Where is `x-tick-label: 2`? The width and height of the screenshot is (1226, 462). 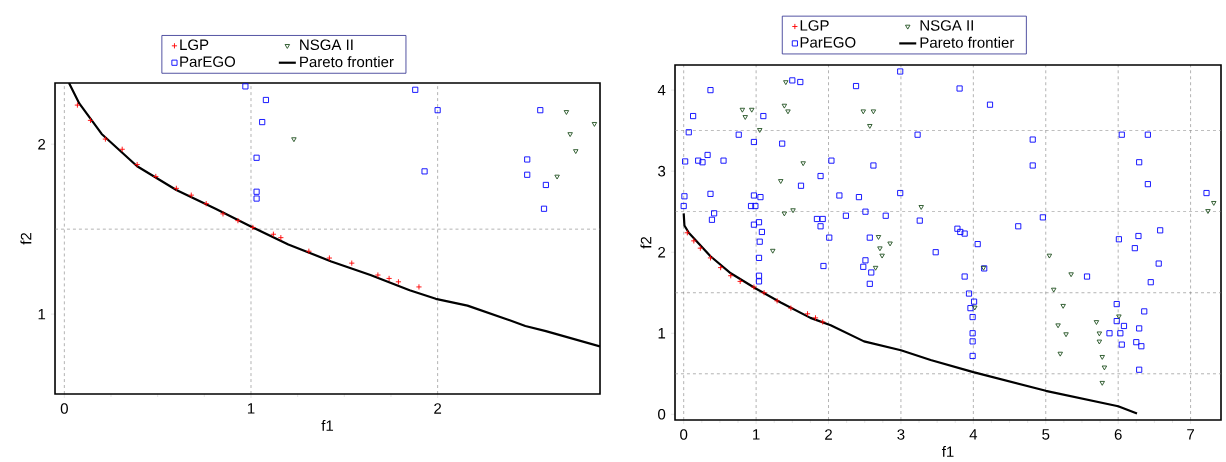
x-tick-label: 2 is located at coordinates (438, 408).